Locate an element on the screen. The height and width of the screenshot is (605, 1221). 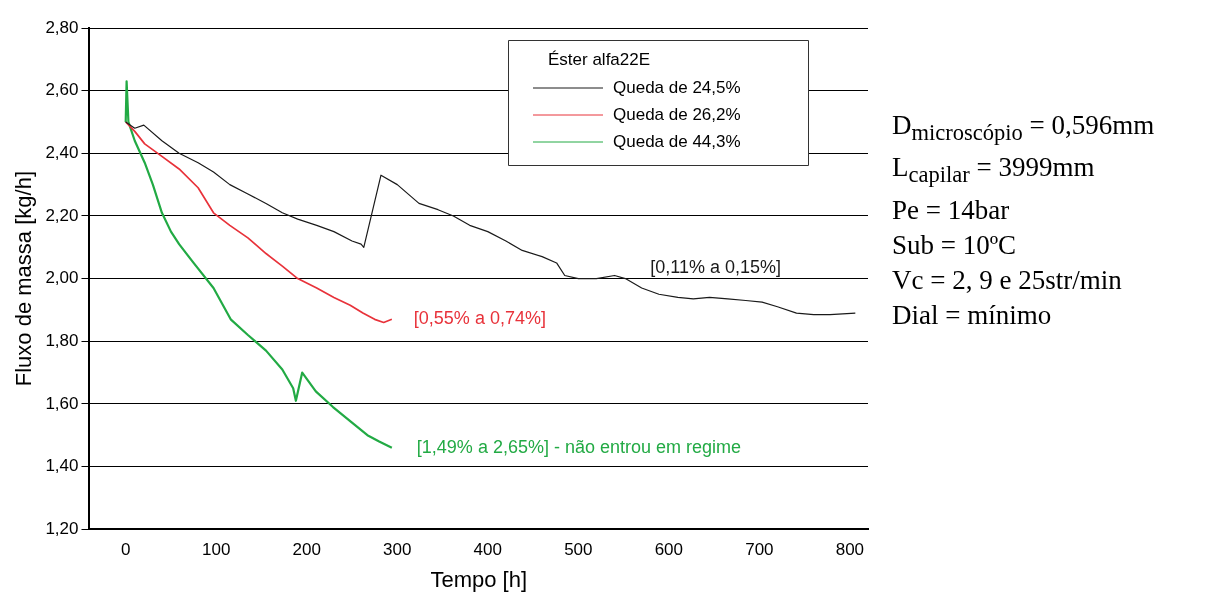
text: Dial = mínimo is located at coordinates (972, 315).